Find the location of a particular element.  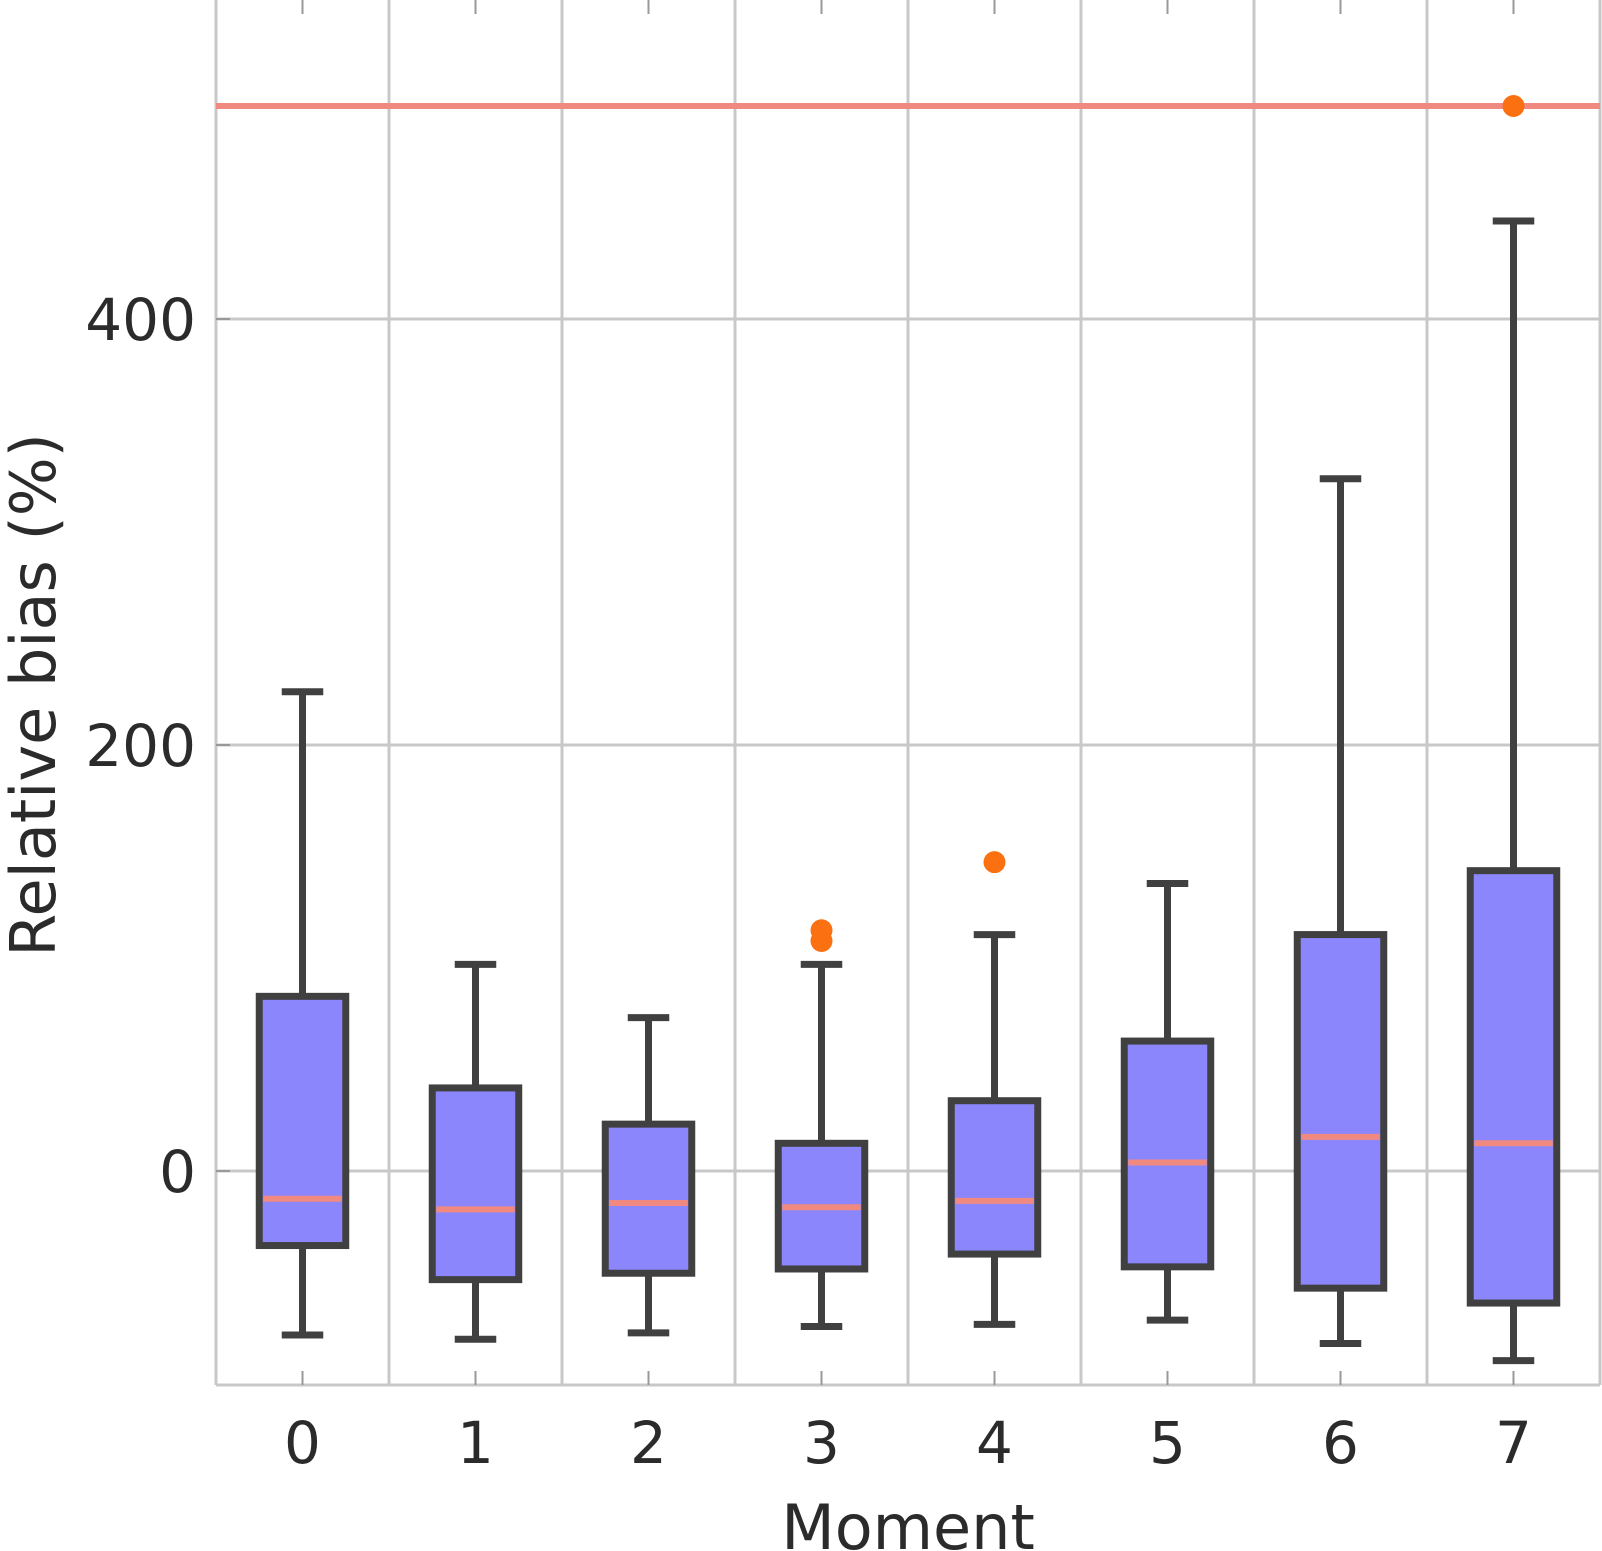

x-tick-label: 1 is located at coordinates (475, 1443).